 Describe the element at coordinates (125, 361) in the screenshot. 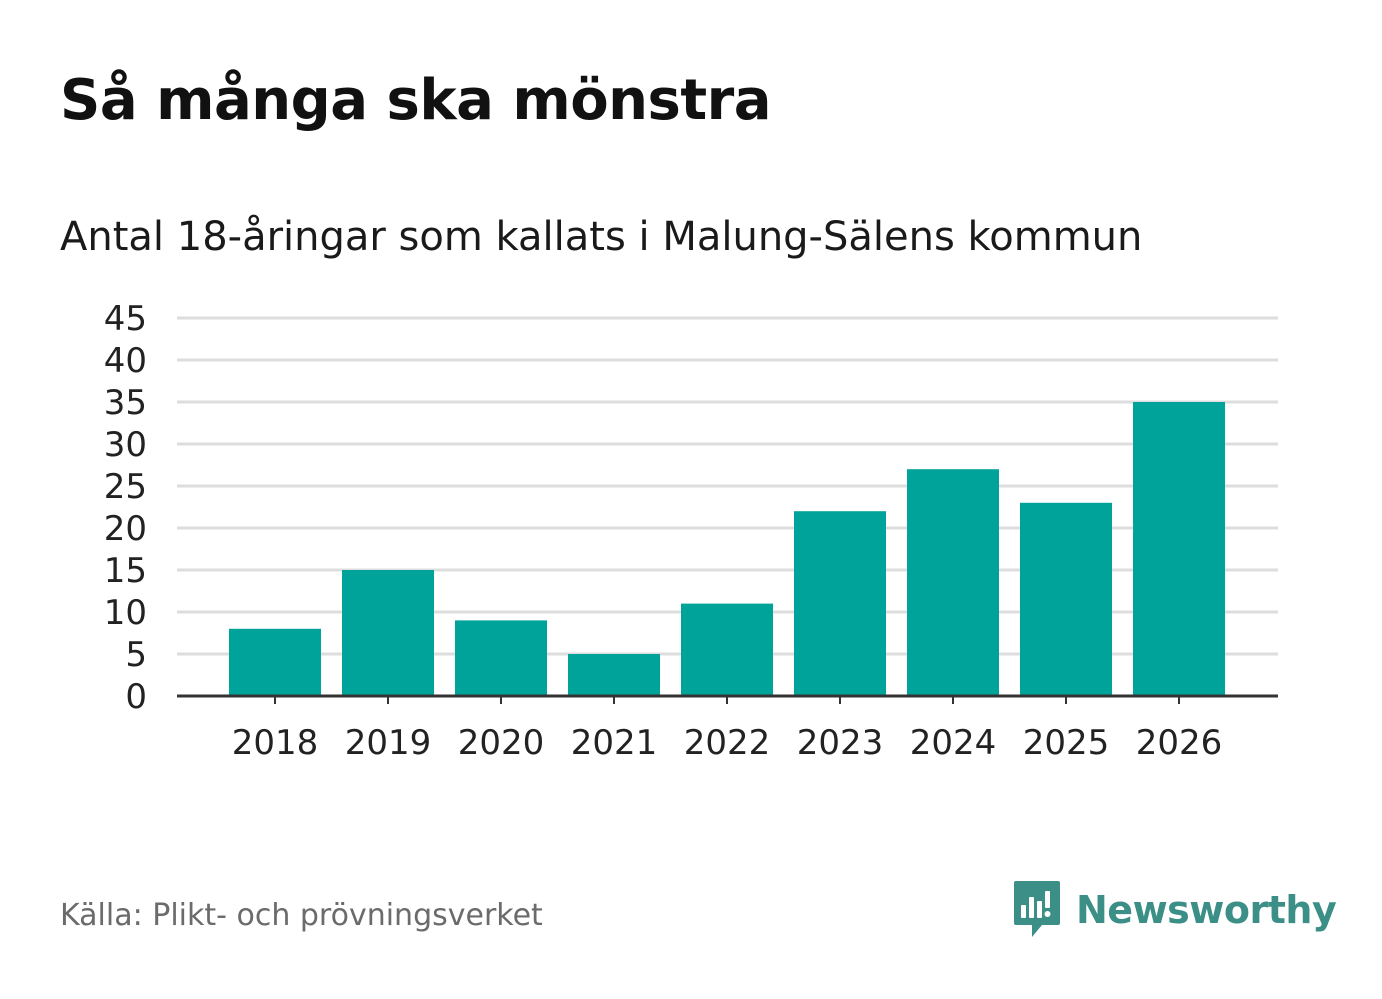

I see `y-tick-label: 40` at that location.